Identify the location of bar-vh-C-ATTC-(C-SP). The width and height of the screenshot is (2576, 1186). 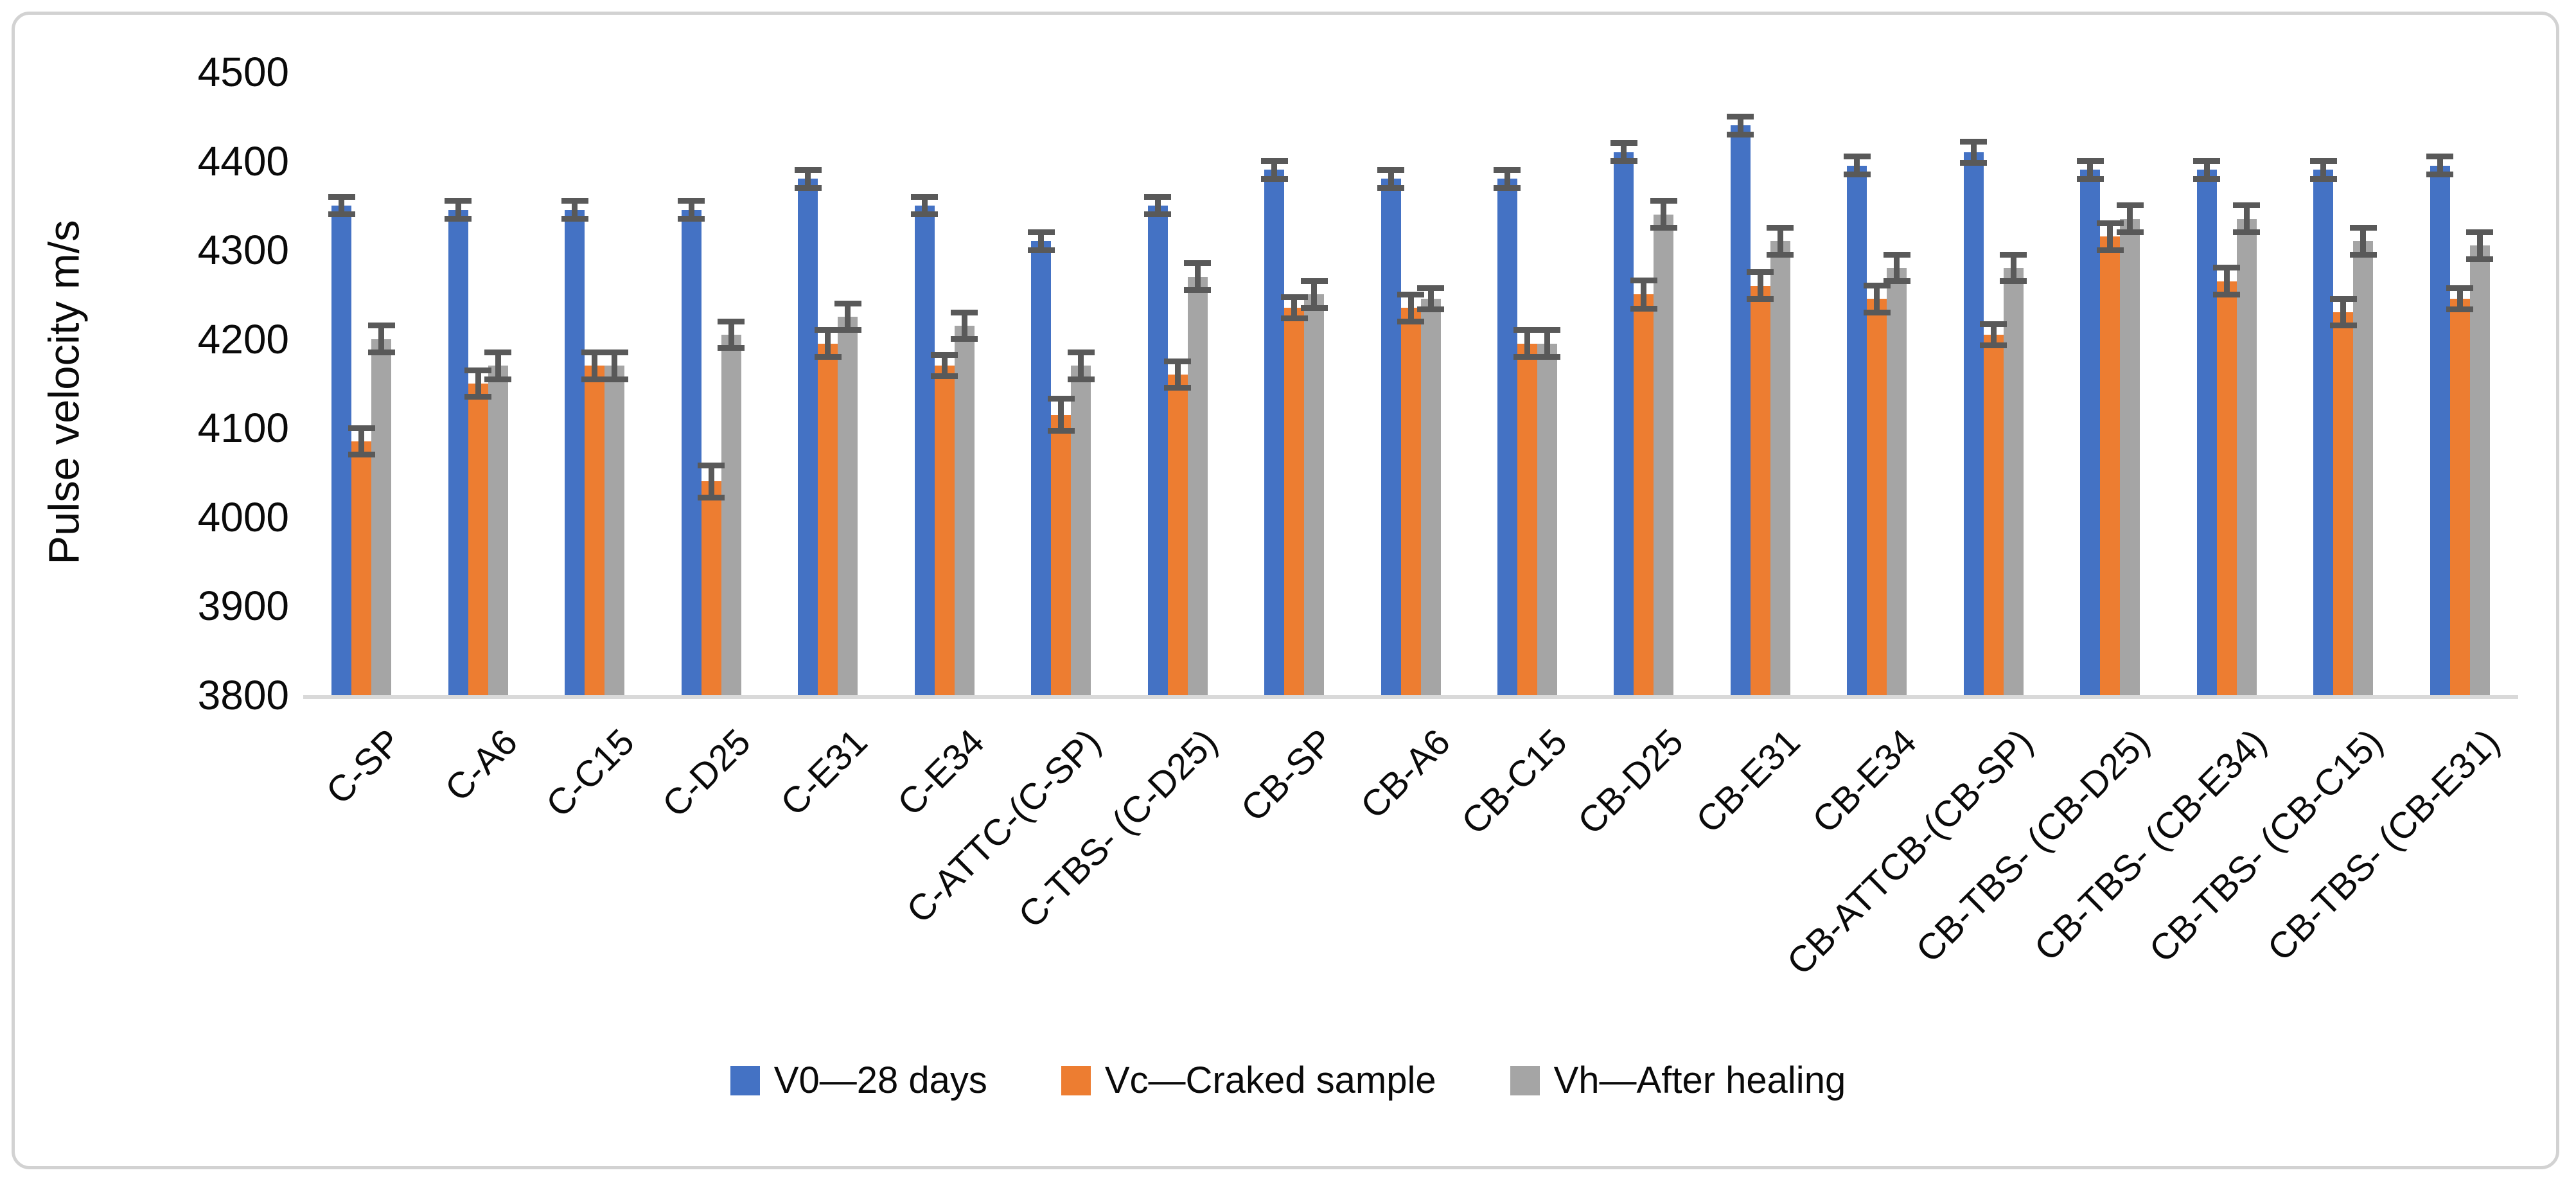
(1081, 530).